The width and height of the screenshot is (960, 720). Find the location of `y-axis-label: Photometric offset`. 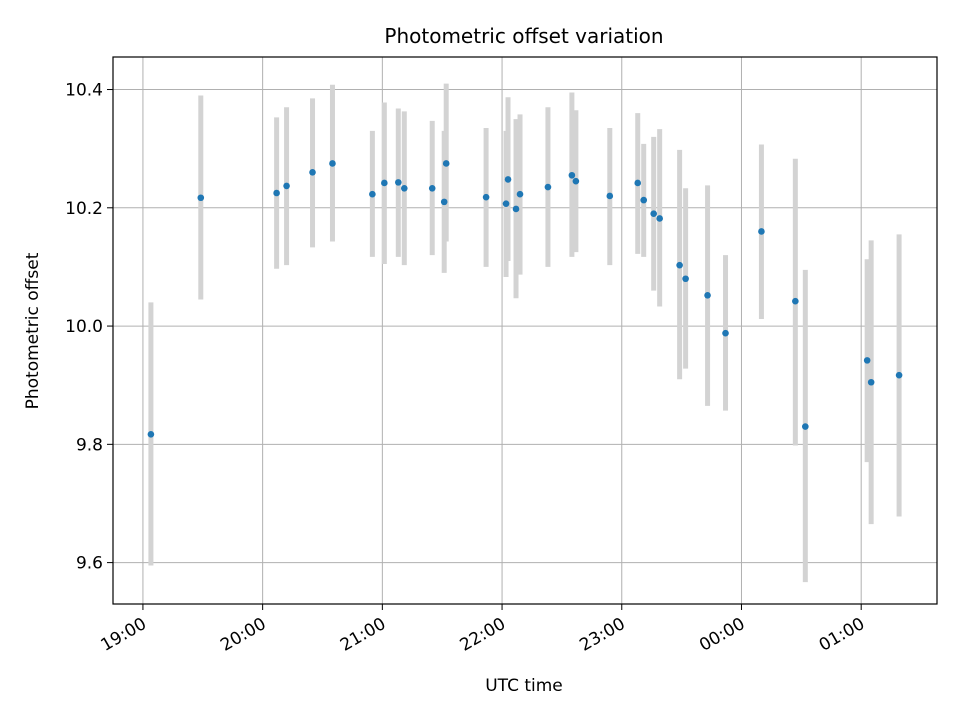

y-axis-label: Photometric offset is located at coordinates (33, 330).